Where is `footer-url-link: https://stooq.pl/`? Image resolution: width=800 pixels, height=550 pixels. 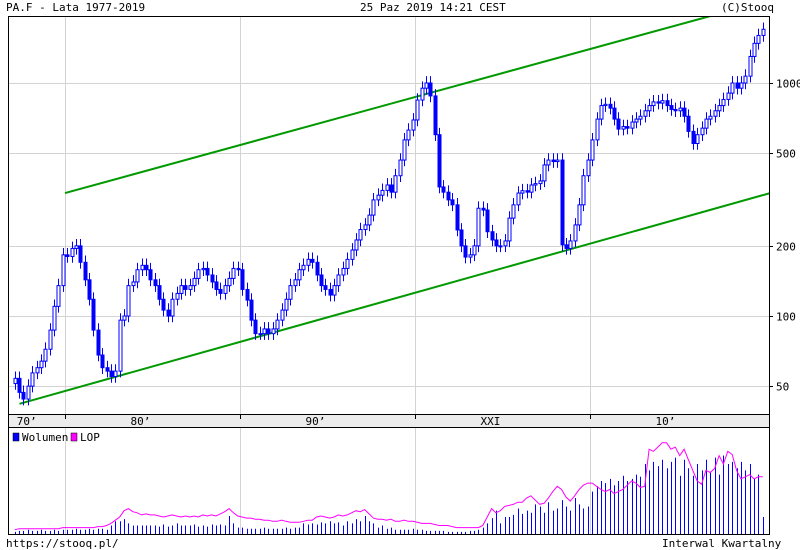 footer-url-link: https://stooq.pl/ is located at coordinates (62, 543).